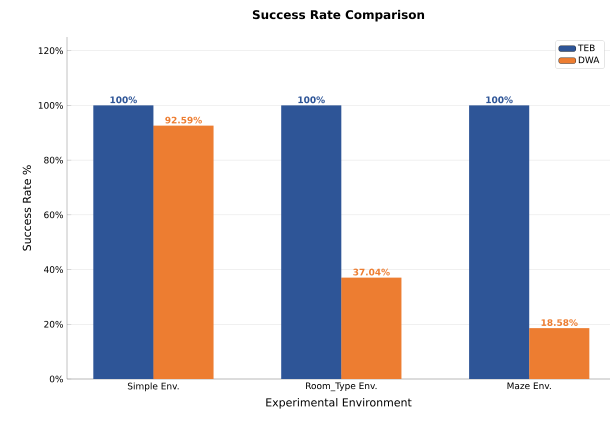 This screenshot has width=610, height=421. Describe the element at coordinates (339, 403) in the screenshot. I see `x-axis-title: Experimental Environment` at that location.